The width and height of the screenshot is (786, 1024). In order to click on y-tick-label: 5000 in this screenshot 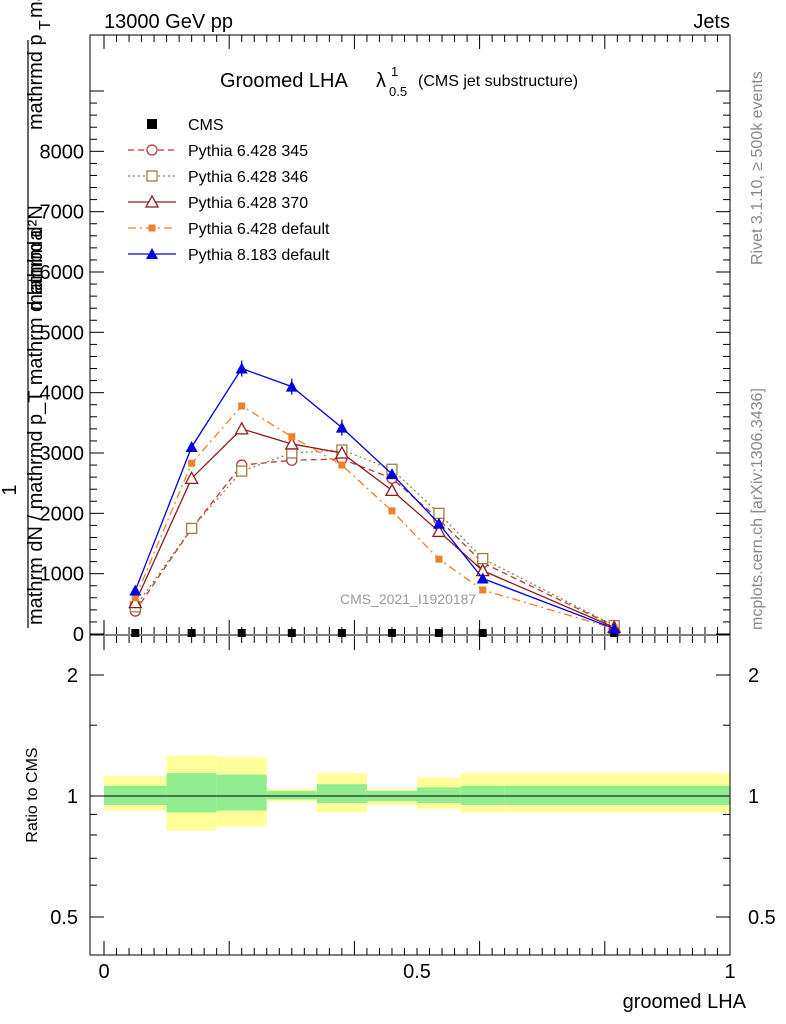, I will do `click(62, 333)`.